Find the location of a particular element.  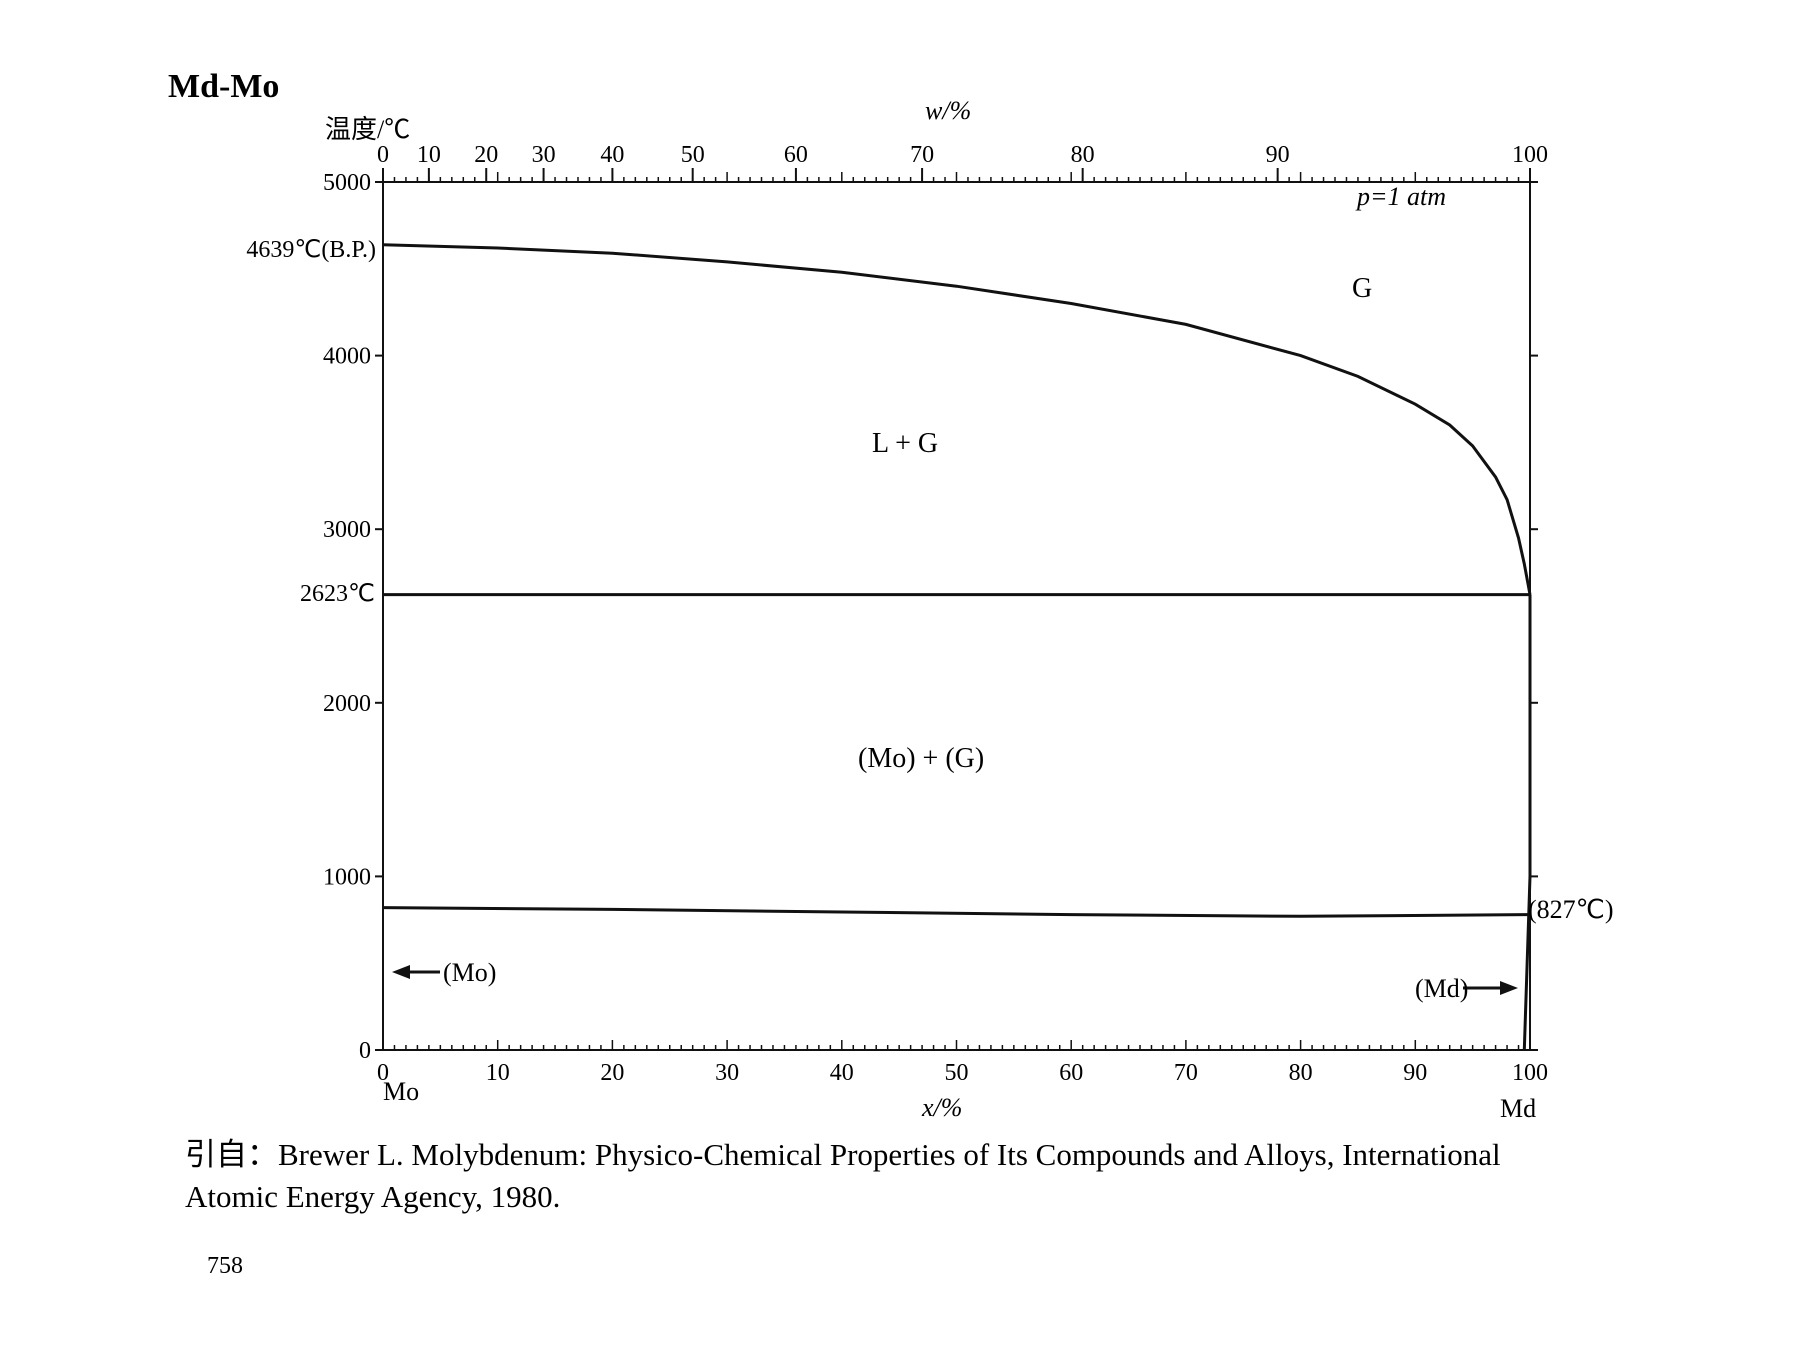

top-tick-label: 70 is located at coordinates (922, 155).